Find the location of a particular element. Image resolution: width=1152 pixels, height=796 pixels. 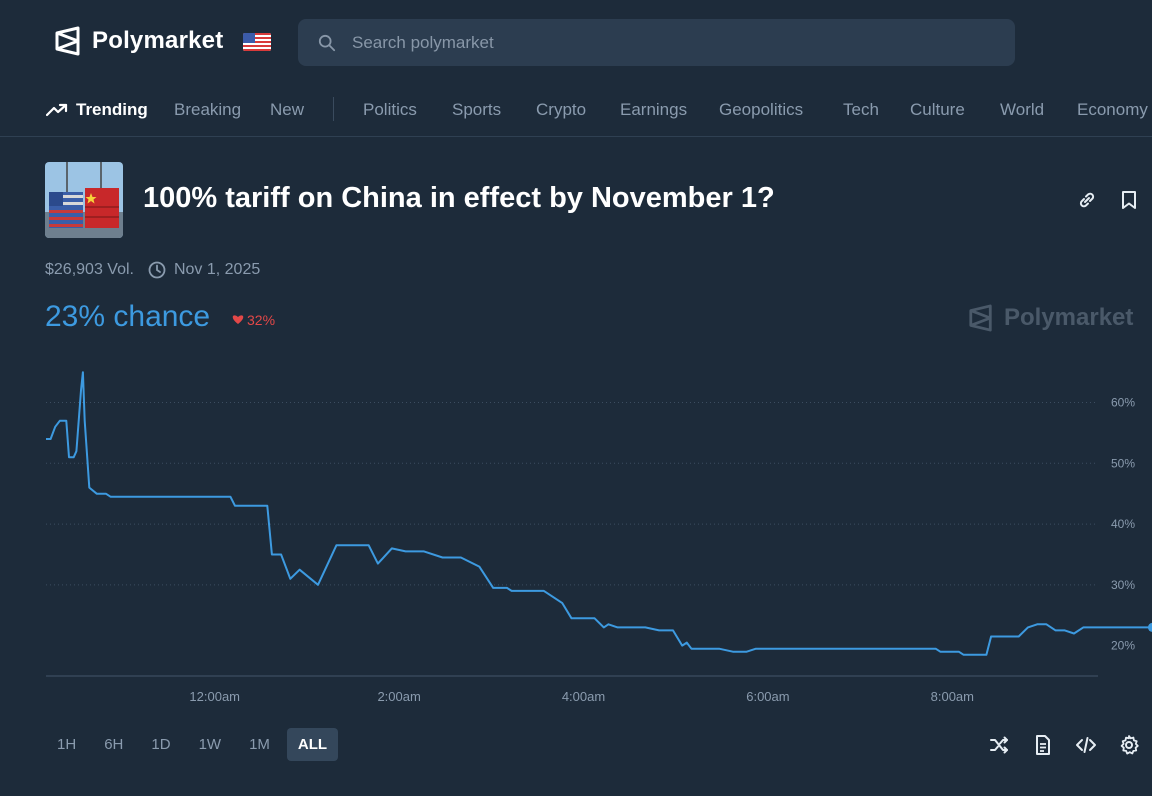

settings-gear-icon is located at coordinates (1129, 745).